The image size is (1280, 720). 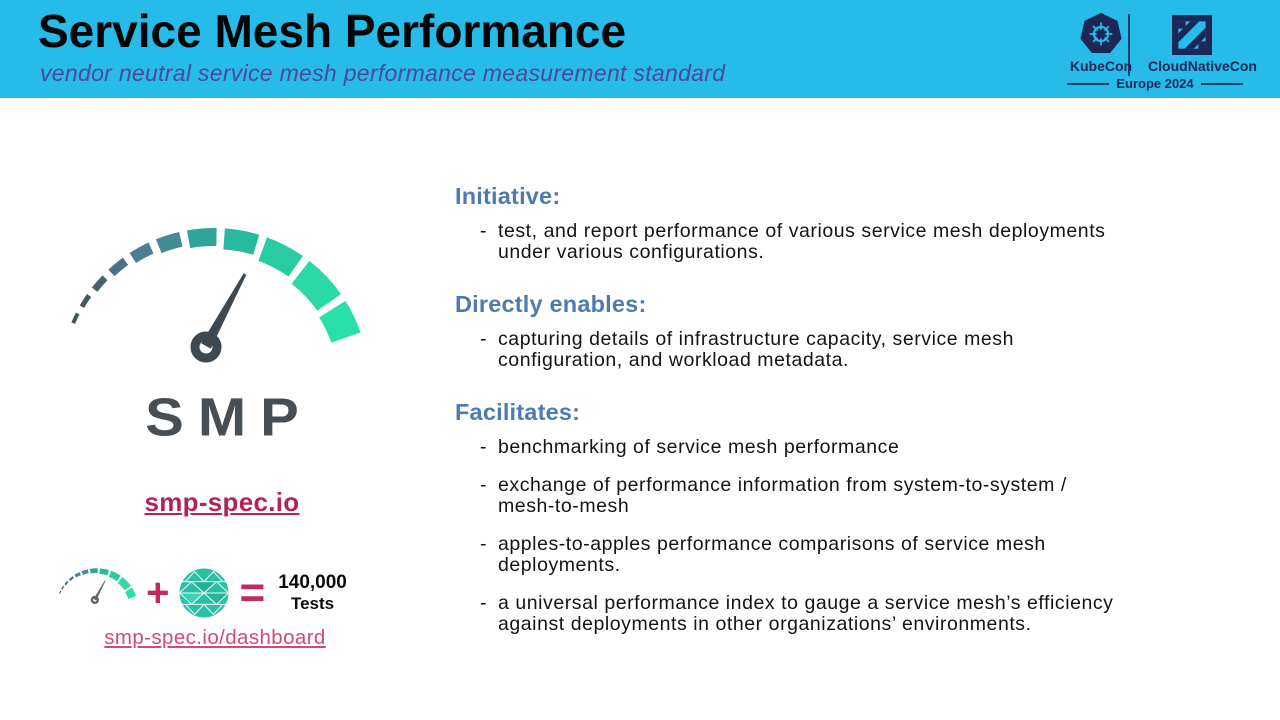 What do you see at coordinates (98, 586) in the screenshot?
I see `mini-gauge-icon` at bounding box center [98, 586].